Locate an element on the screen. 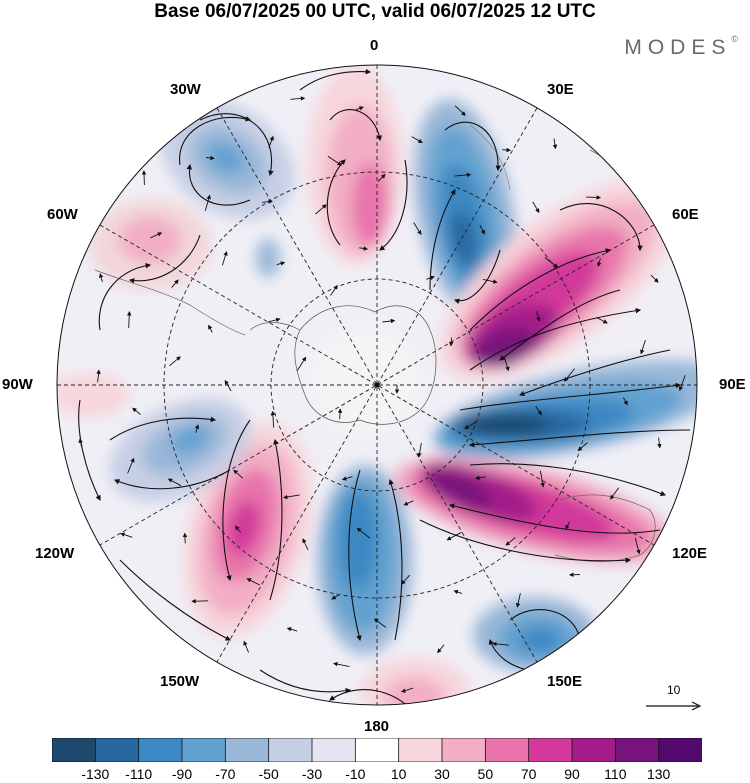  colorbar-tick-label: -110 is located at coordinates (139, 774).